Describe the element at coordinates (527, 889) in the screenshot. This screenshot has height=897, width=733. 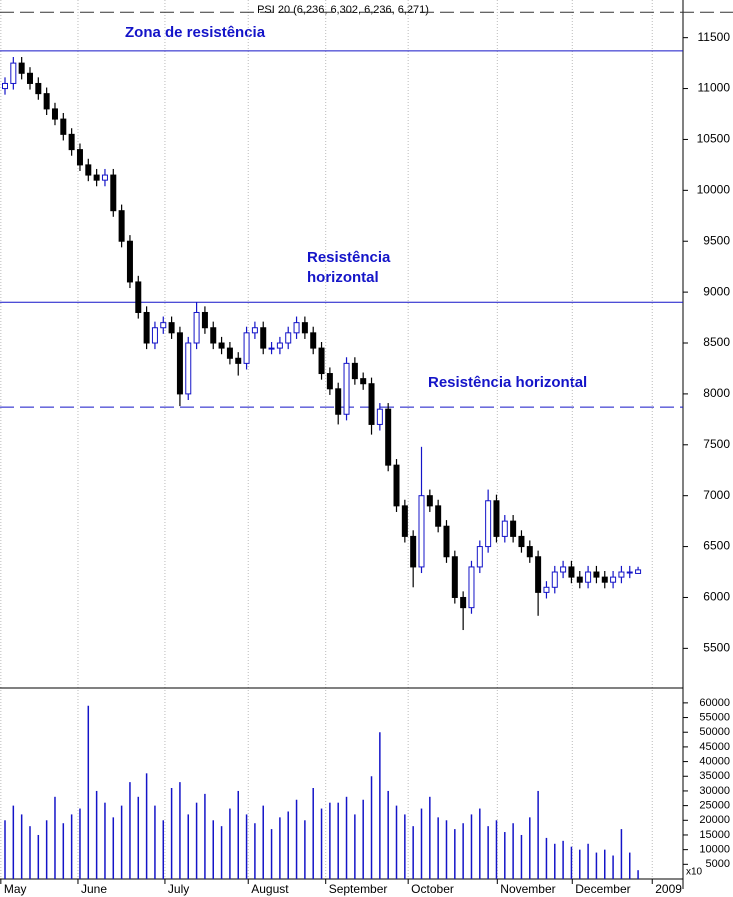
I see `x-tick-label: November` at that location.